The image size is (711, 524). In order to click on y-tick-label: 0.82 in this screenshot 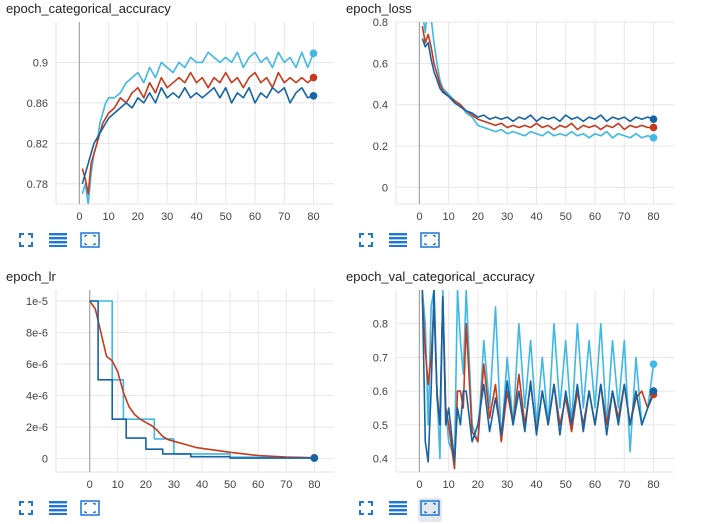, I will do `click(37, 144)`.